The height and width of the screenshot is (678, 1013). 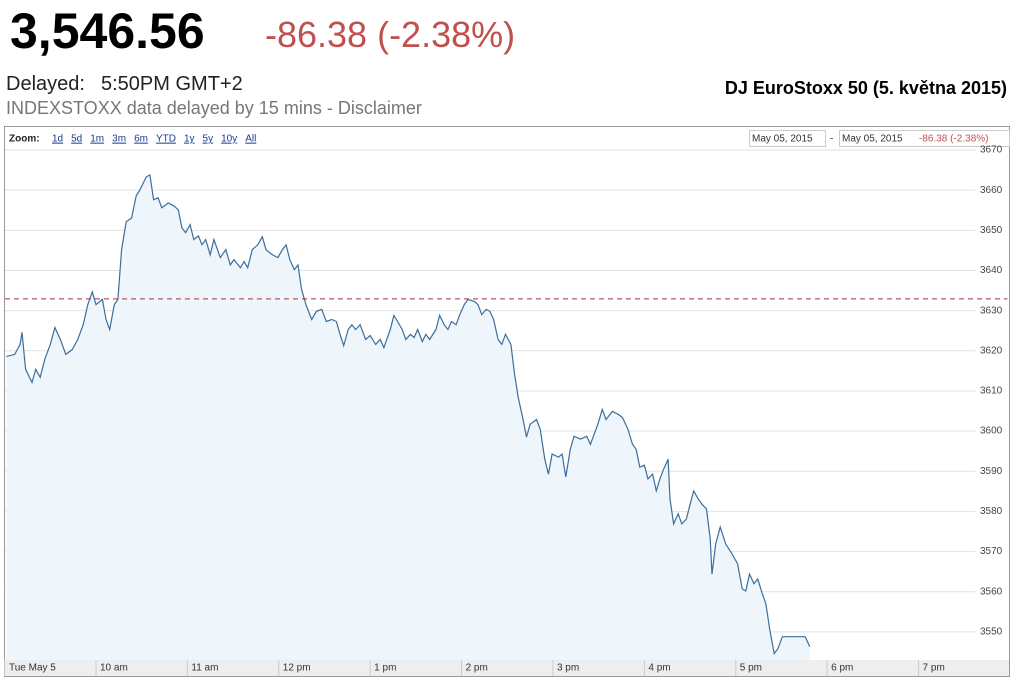 What do you see at coordinates (24, 139) in the screenshot?
I see `zoom-label: Zoom:` at bounding box center [24, 139].